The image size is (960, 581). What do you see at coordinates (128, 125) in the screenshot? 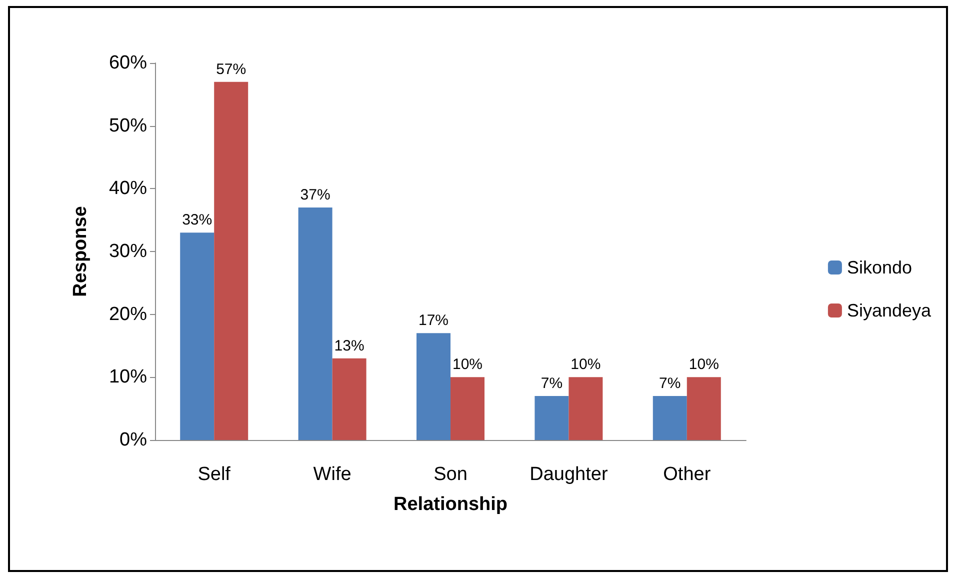
I see `y-tick-label: 50%` at bounding box center [128, 125].